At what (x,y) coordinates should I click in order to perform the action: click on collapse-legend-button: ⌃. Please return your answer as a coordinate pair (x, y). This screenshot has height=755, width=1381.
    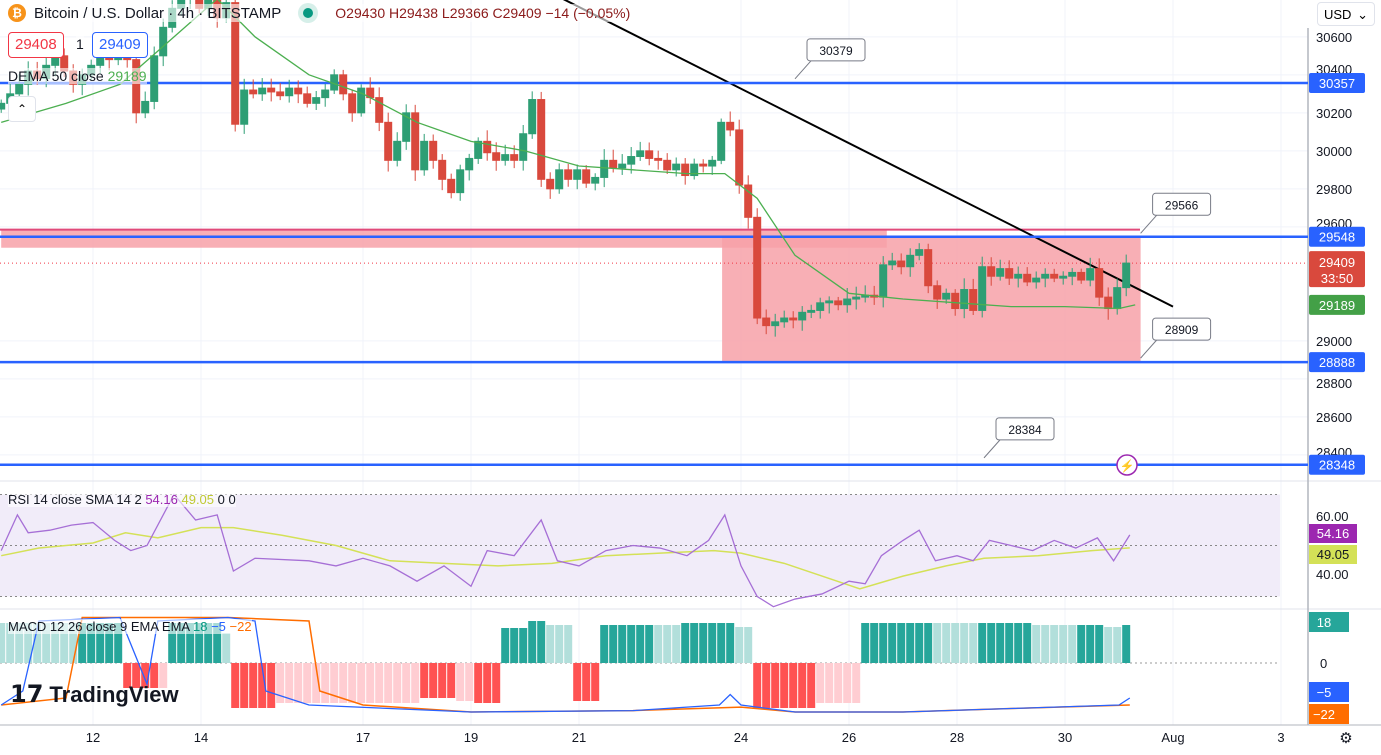
    Looking at the image, I should click on (22, 109).